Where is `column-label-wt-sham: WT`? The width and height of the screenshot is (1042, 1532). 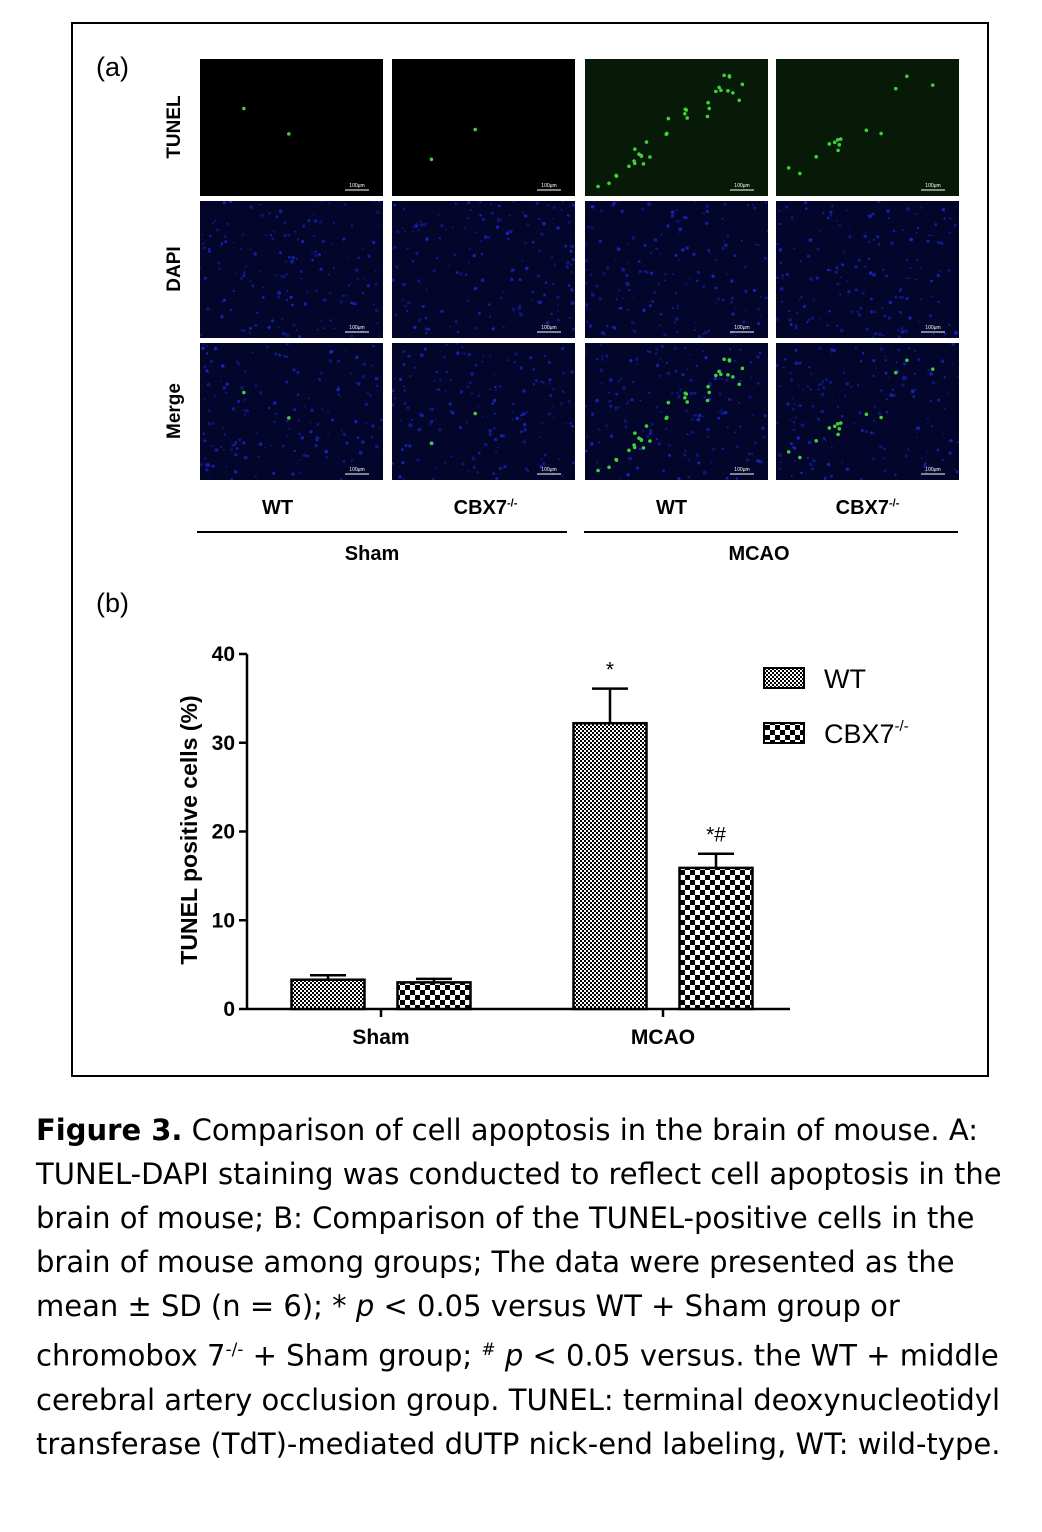 column-label-wt-sham: WT is located at coordinates (277, 508).